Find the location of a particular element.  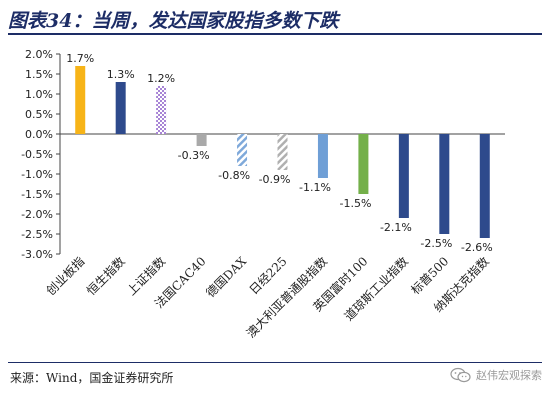

y-tick-label: -0.5% is located at coordinates (37, 154).